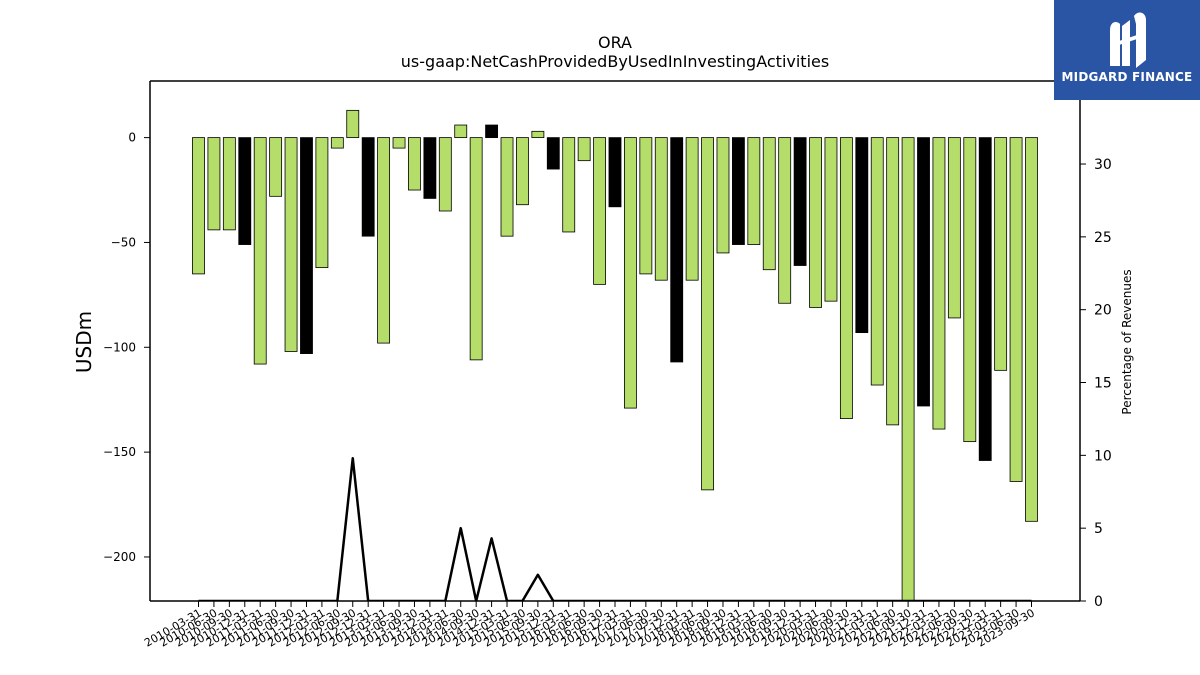 The width and height of the screenshot is (1200, 675). I want to click on chart-title: ORA, so click(614, 42).